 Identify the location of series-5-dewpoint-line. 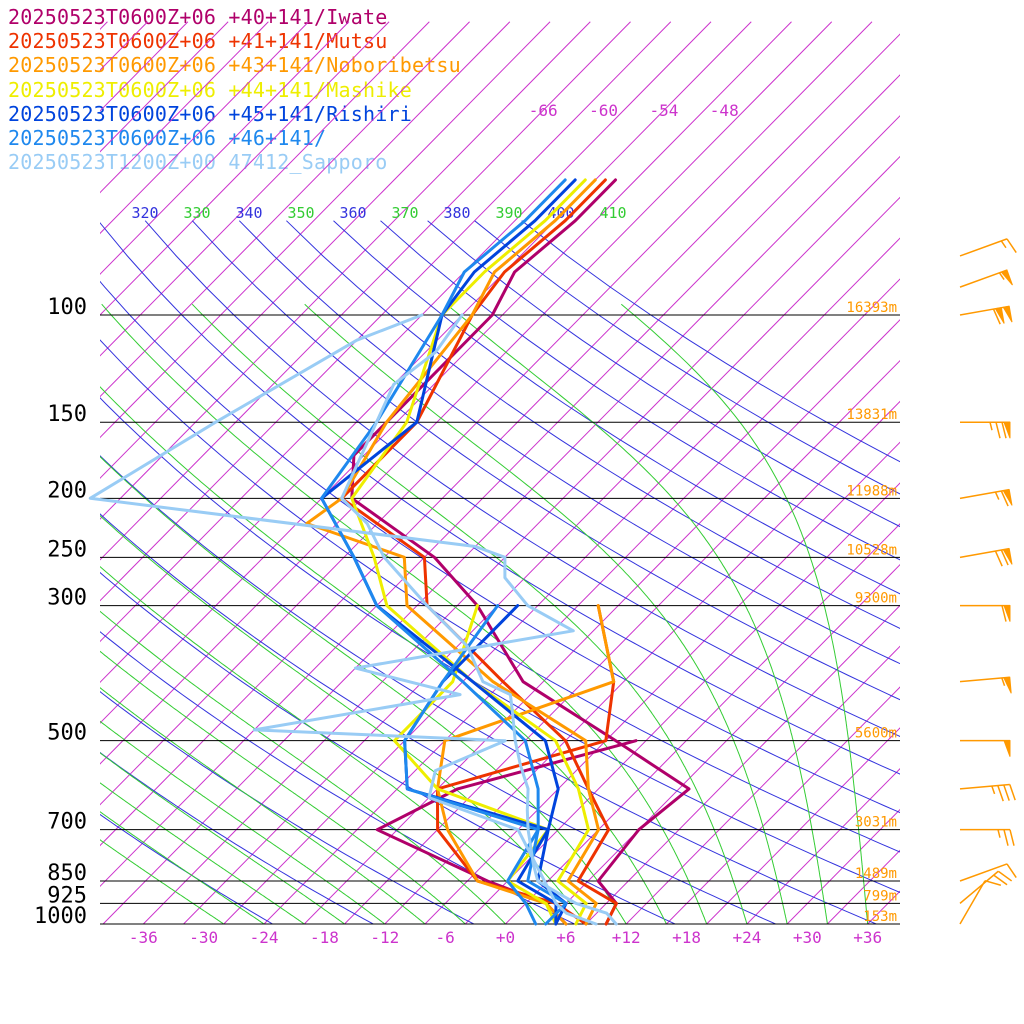
(471, 765).